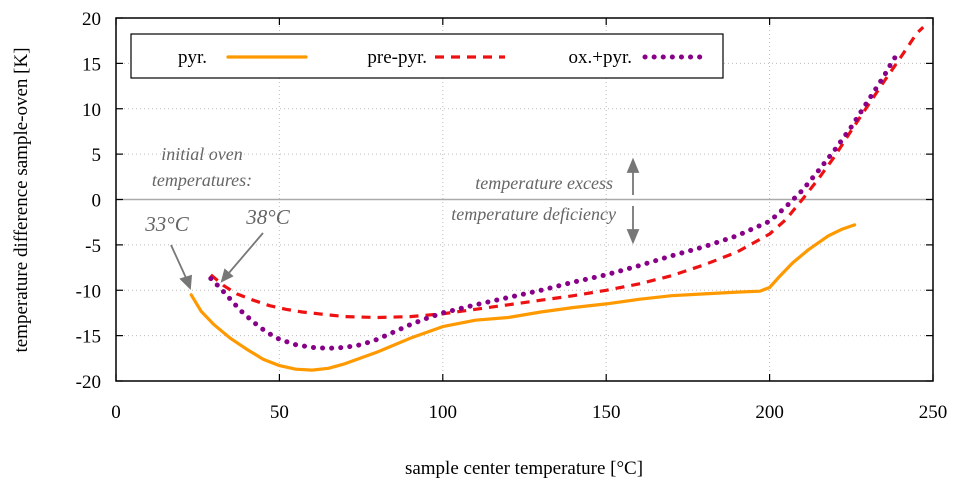 The image size is (954, 482). I want to click on annotation-38c: 38°C, so click(267, 217).